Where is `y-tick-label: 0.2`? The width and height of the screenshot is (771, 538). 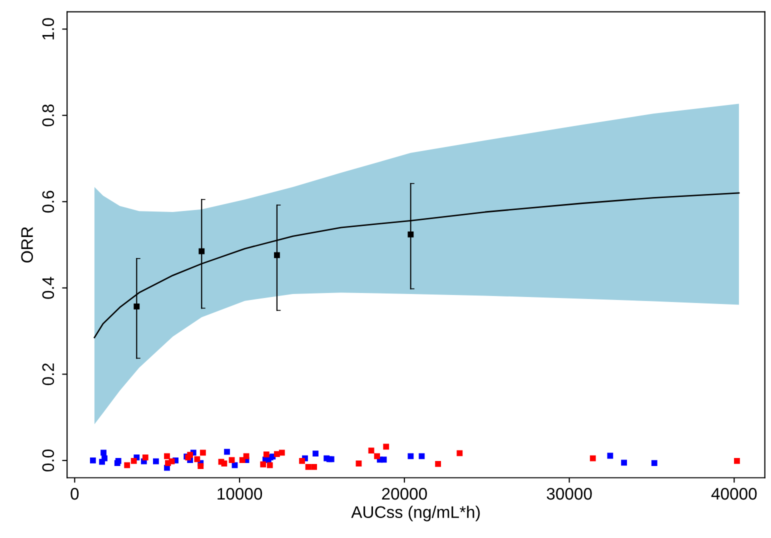 y-tick-label: 0.2 is located at coordinates (48, 374).